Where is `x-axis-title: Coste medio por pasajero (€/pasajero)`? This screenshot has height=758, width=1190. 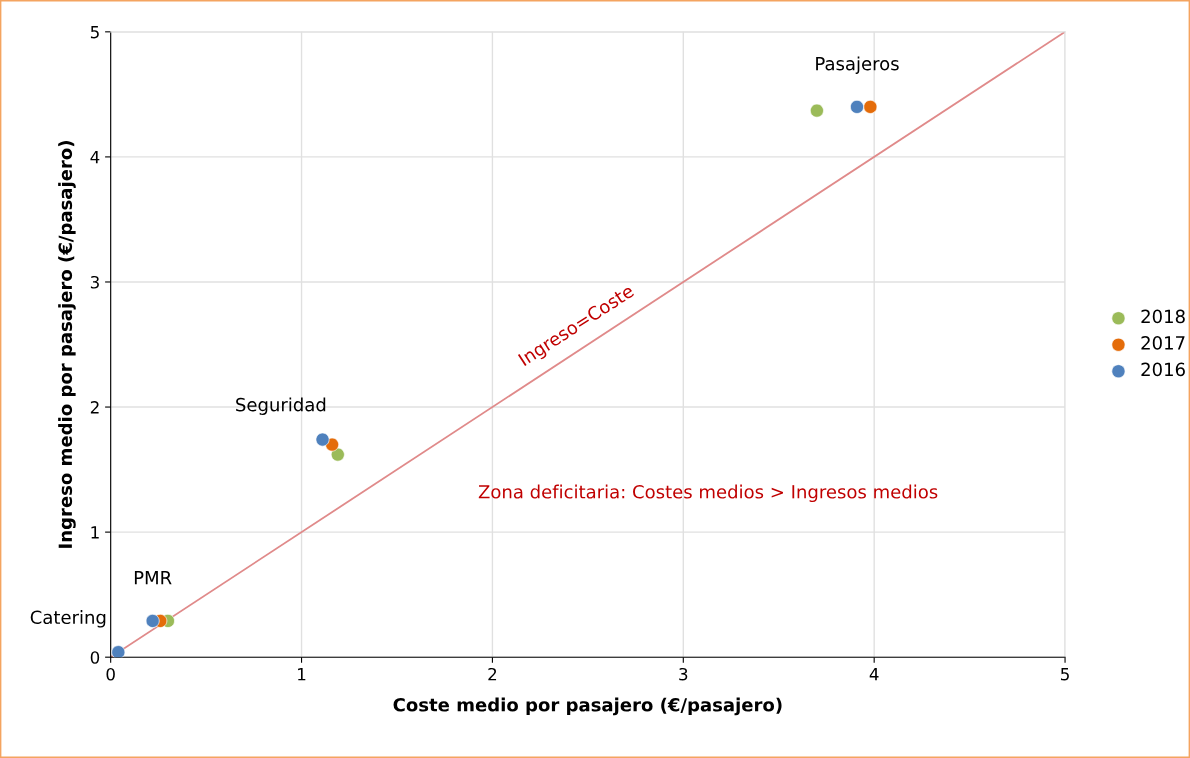 x-axis-title: Coste medio por pasajero (€/pasajero) is located at coordinates (587, 706).